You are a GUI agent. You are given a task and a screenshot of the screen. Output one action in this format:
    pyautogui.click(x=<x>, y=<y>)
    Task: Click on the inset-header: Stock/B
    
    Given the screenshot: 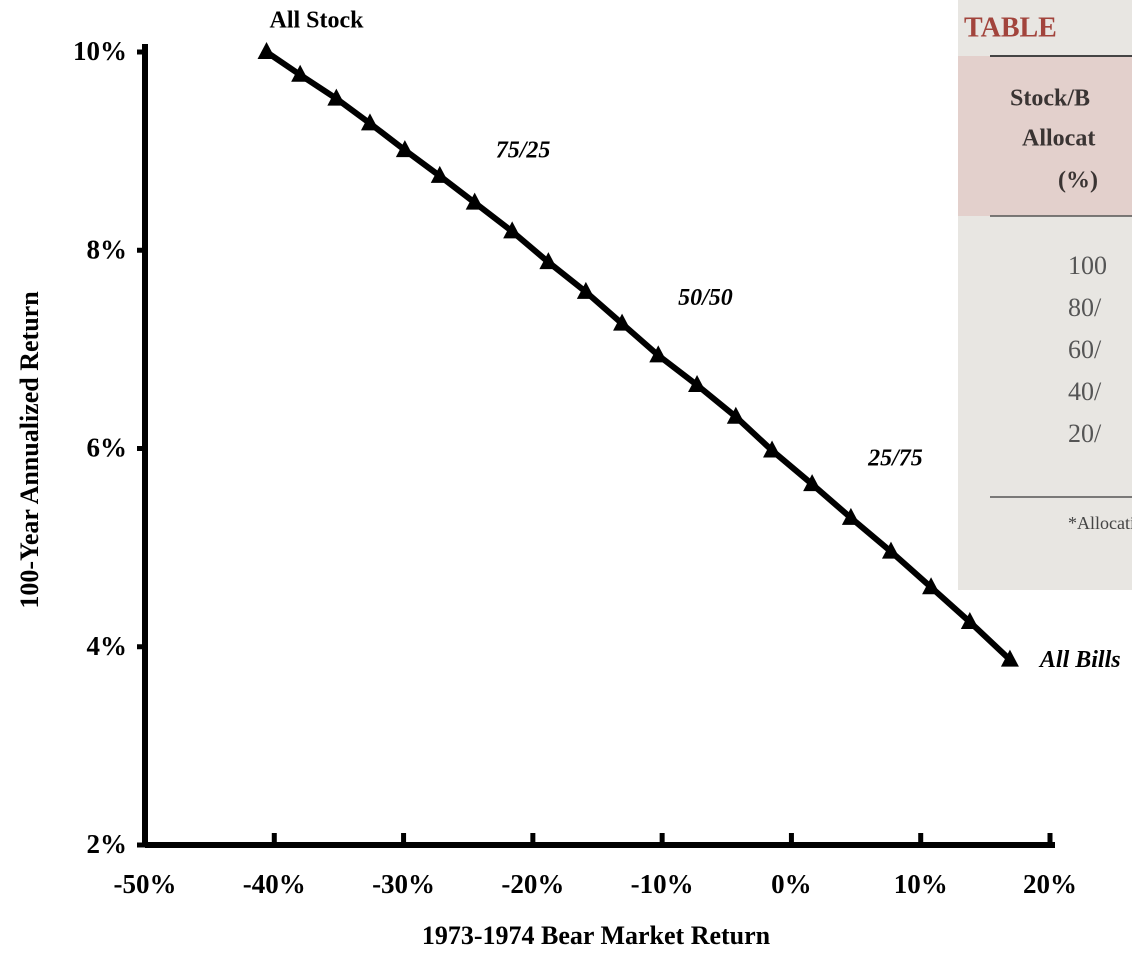 What is the action you would take?
    pyautogui.click(x=1050, y=99)
    